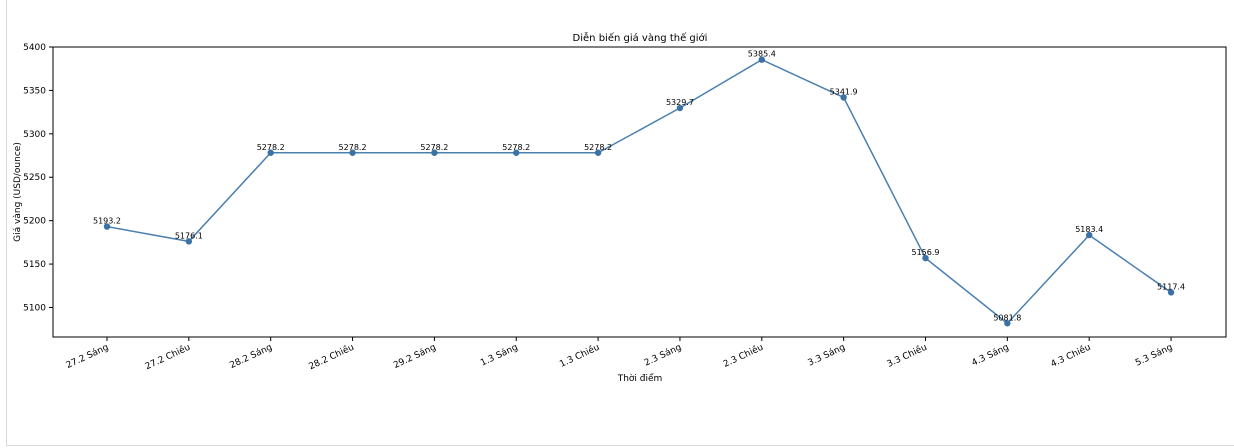 Image resolution: width=1234 pixels, height=448 pixels. What do you see at coordinates (680, 102) in the screenshot?
I see `data-label: 5329.7` at bounding box center [680, 102].